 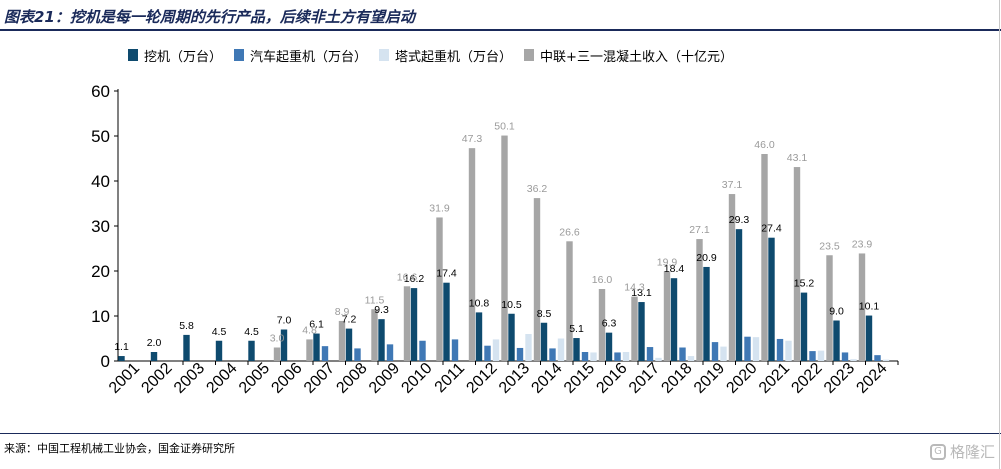 I want to click on data-label: 9.0, so click(x=836, y=312).